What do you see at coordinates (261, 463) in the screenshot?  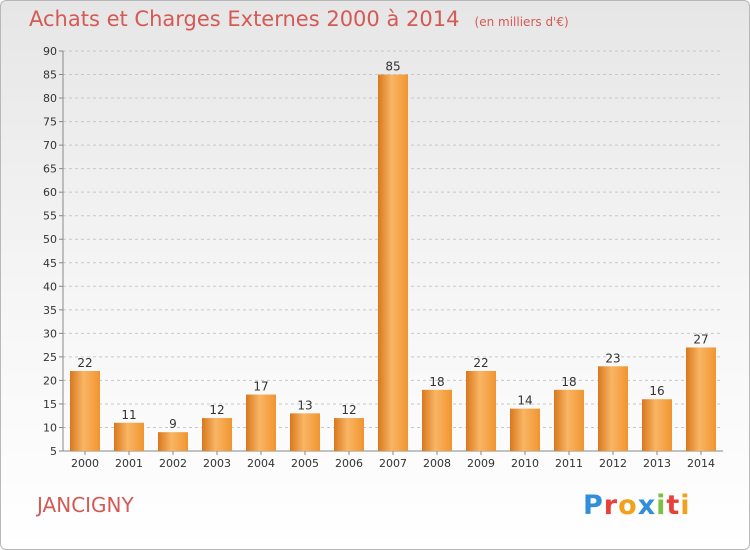 I see `x-tick-label: 2004` at bounding box center [261, 463].